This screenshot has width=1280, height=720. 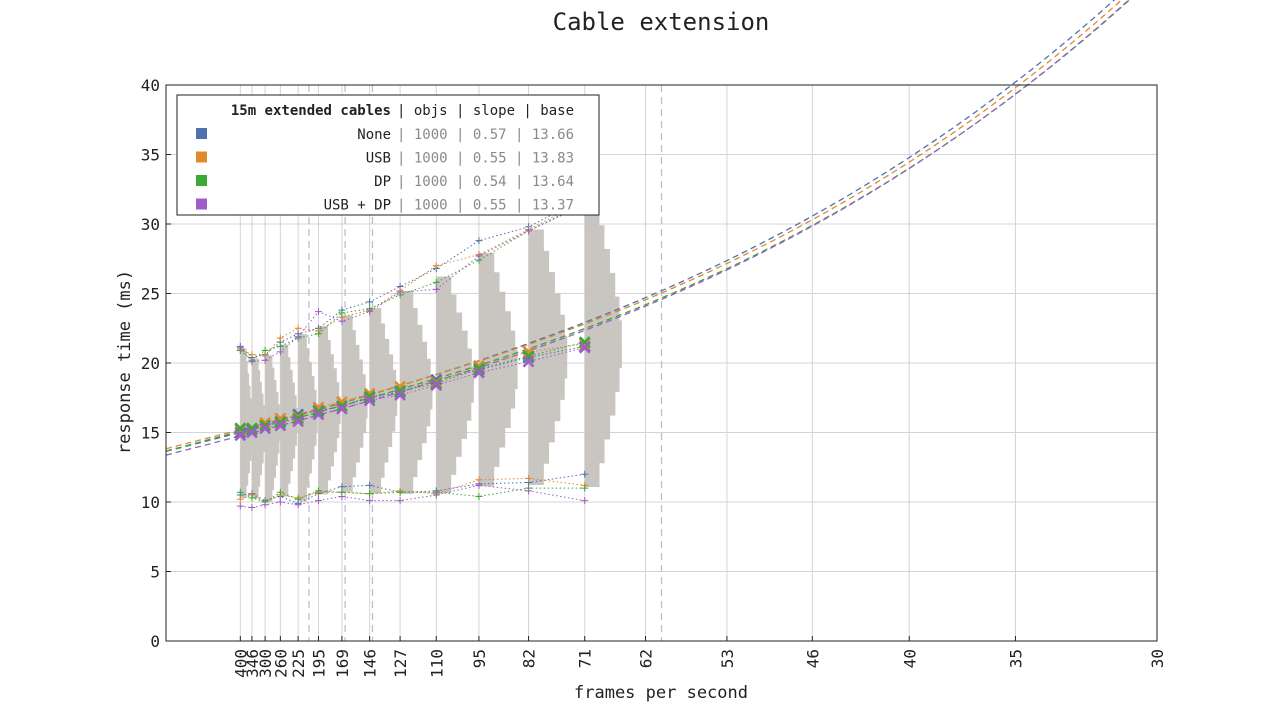 What do you see at coordinates (155, 641) in the screenshot?
I see `y-tick-label: 0` at bounding box center [155, 641].